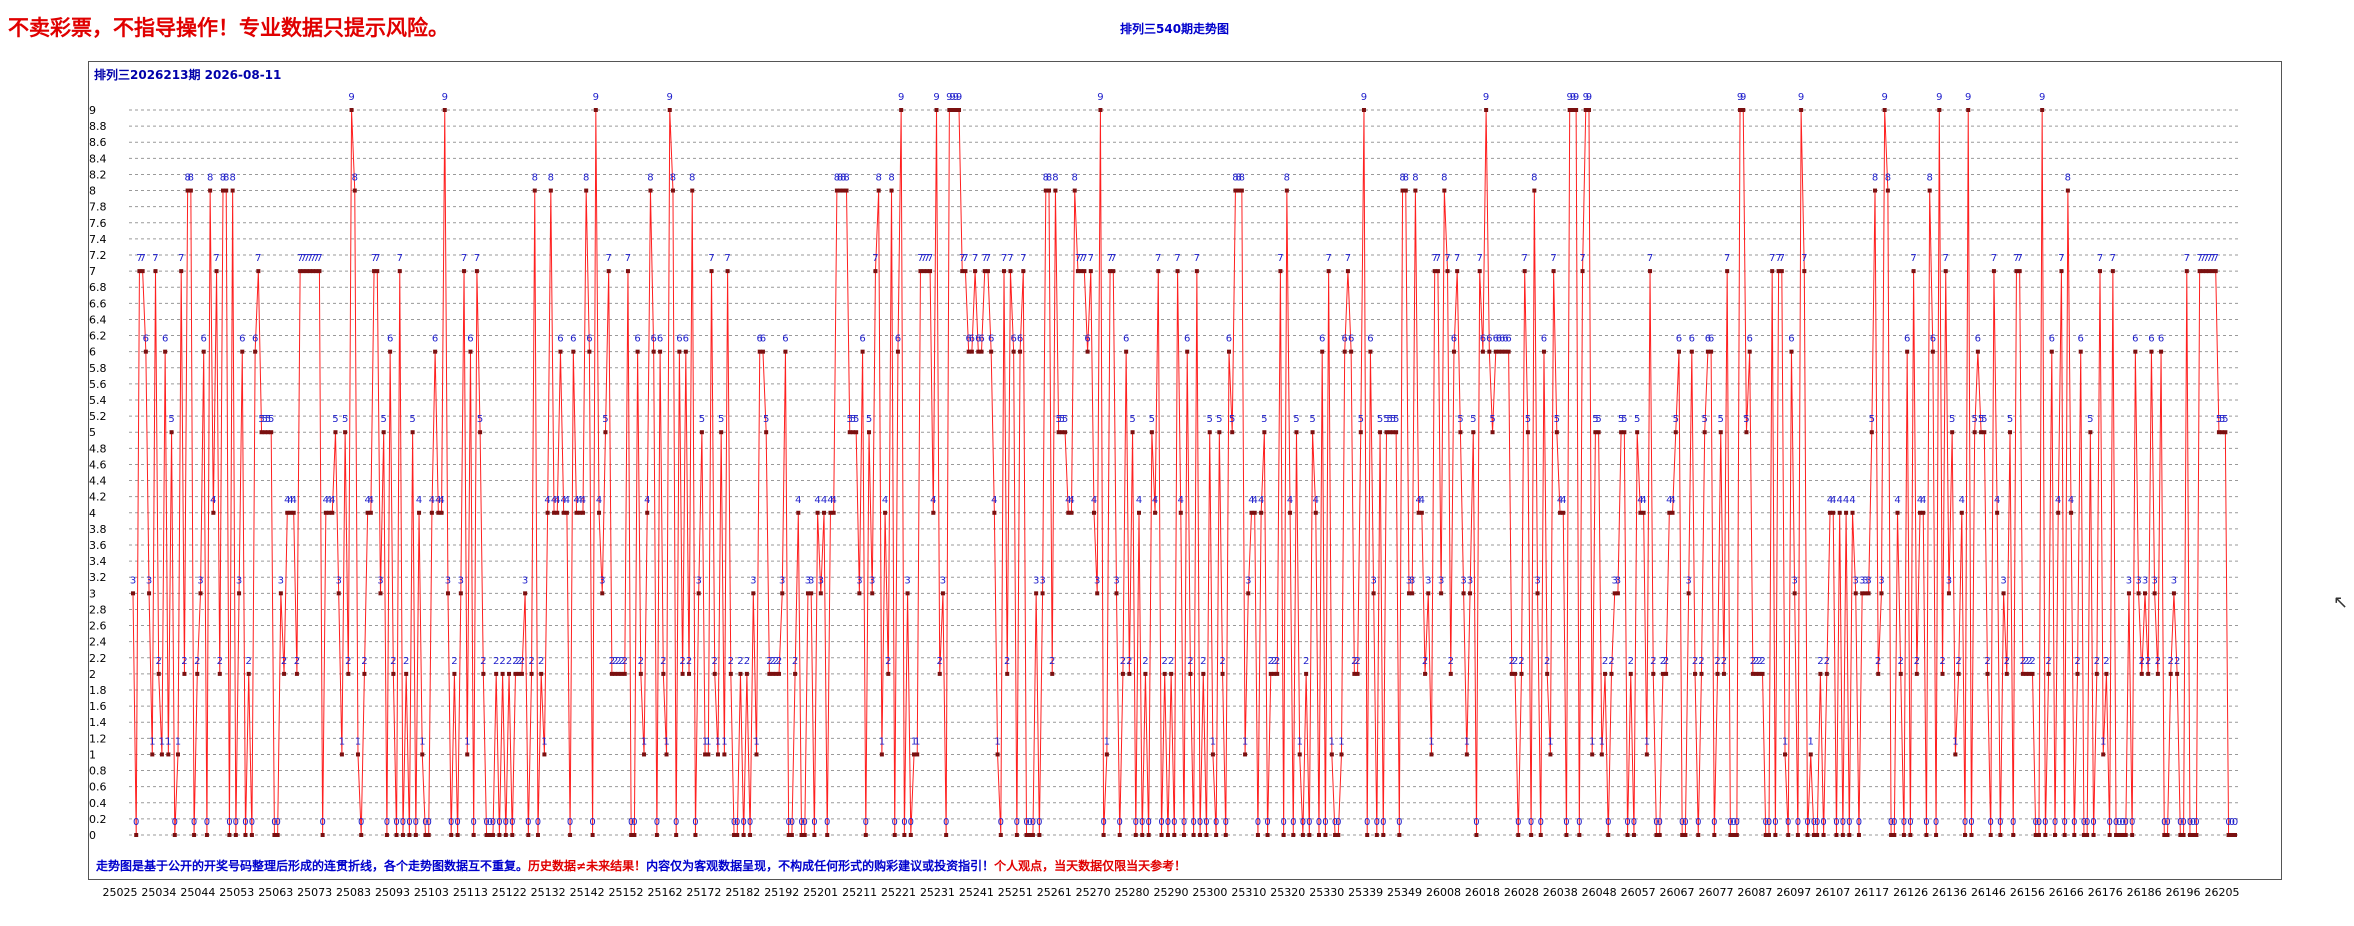  I want to click on y-tick-label: 2.2, so click(98, 658).